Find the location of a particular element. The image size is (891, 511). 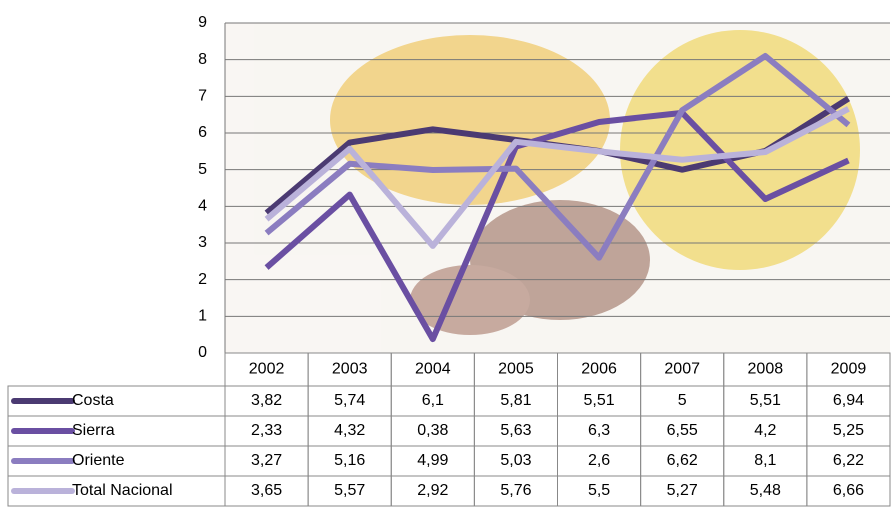

table-value: 5,74 is located at coordinates (349, 400).